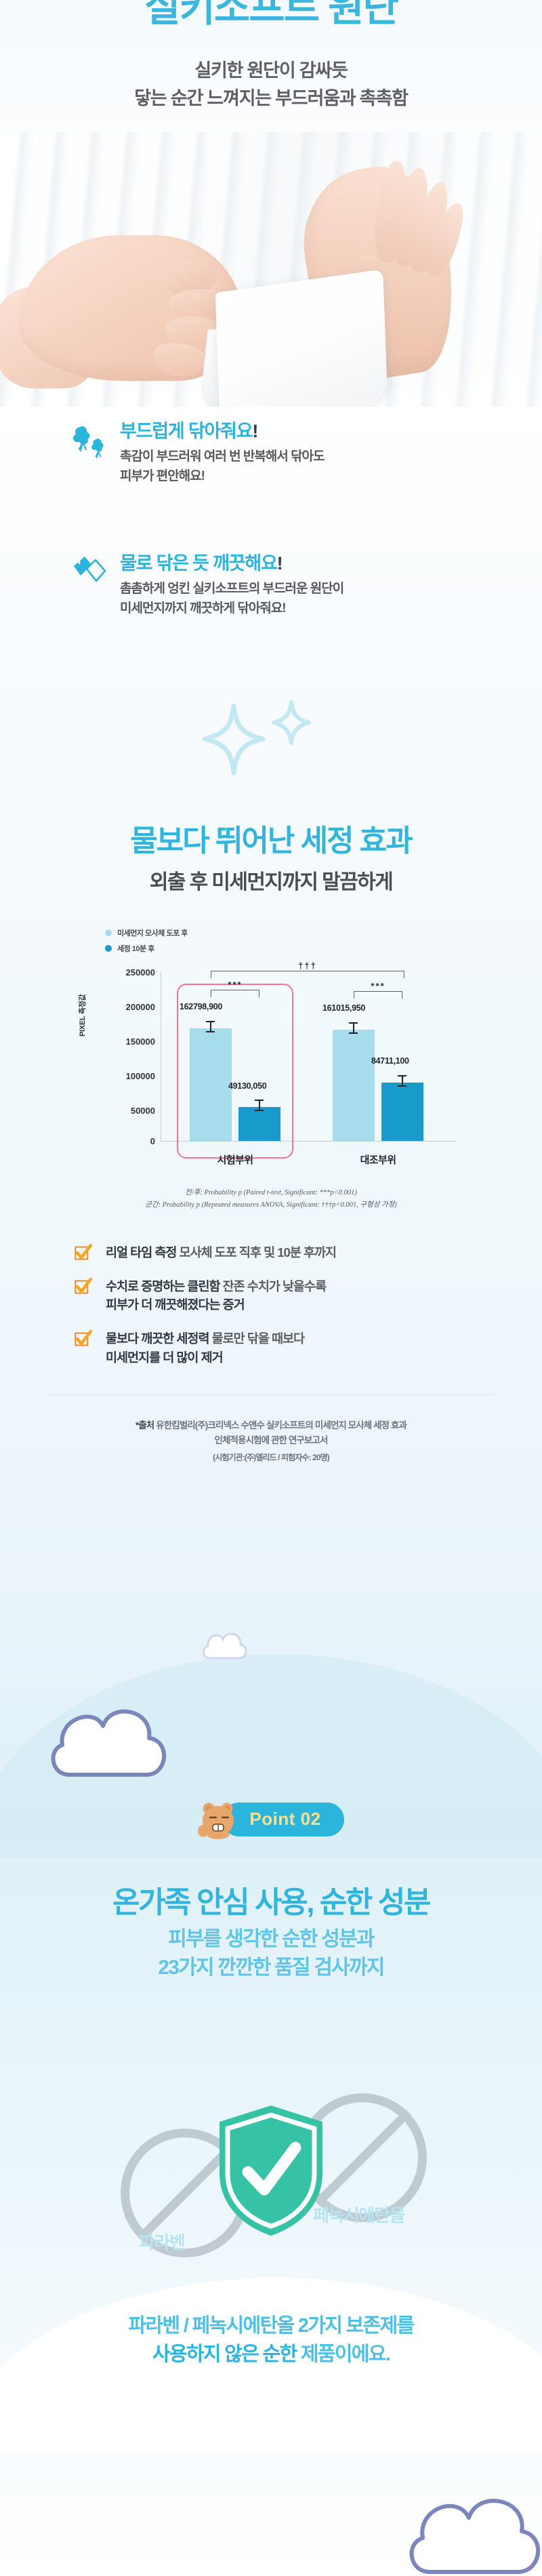 This screenshot has height=2576, width=542. What do you see at coordinates (307, 966) in the screenshot?
I see `significance-daggers: †††` at bounding box center [307, 966].